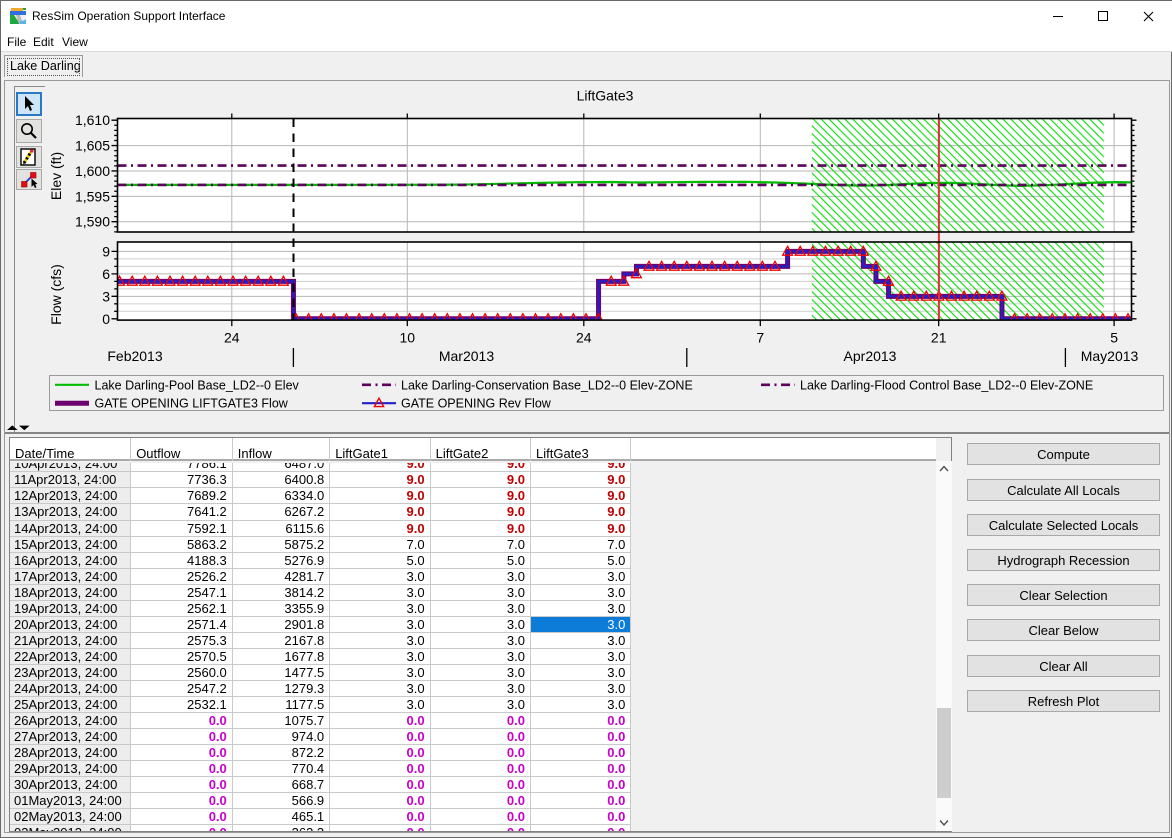  I want to click on svg-text: 7, so click(760, 337).